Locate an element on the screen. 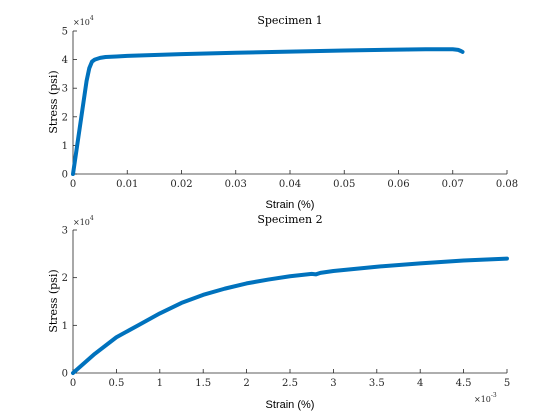  subplot-2-y-tick-label: 1 is located at coordinates (65, 326).